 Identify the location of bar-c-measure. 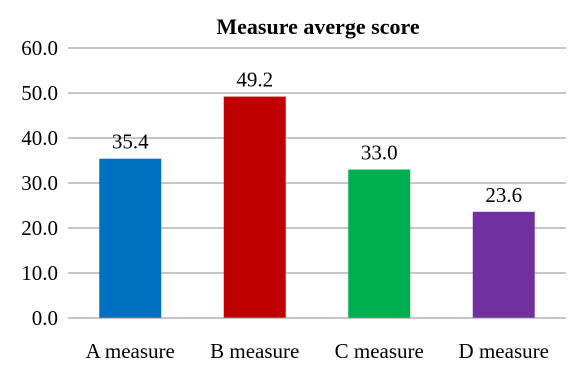
(379, 243).